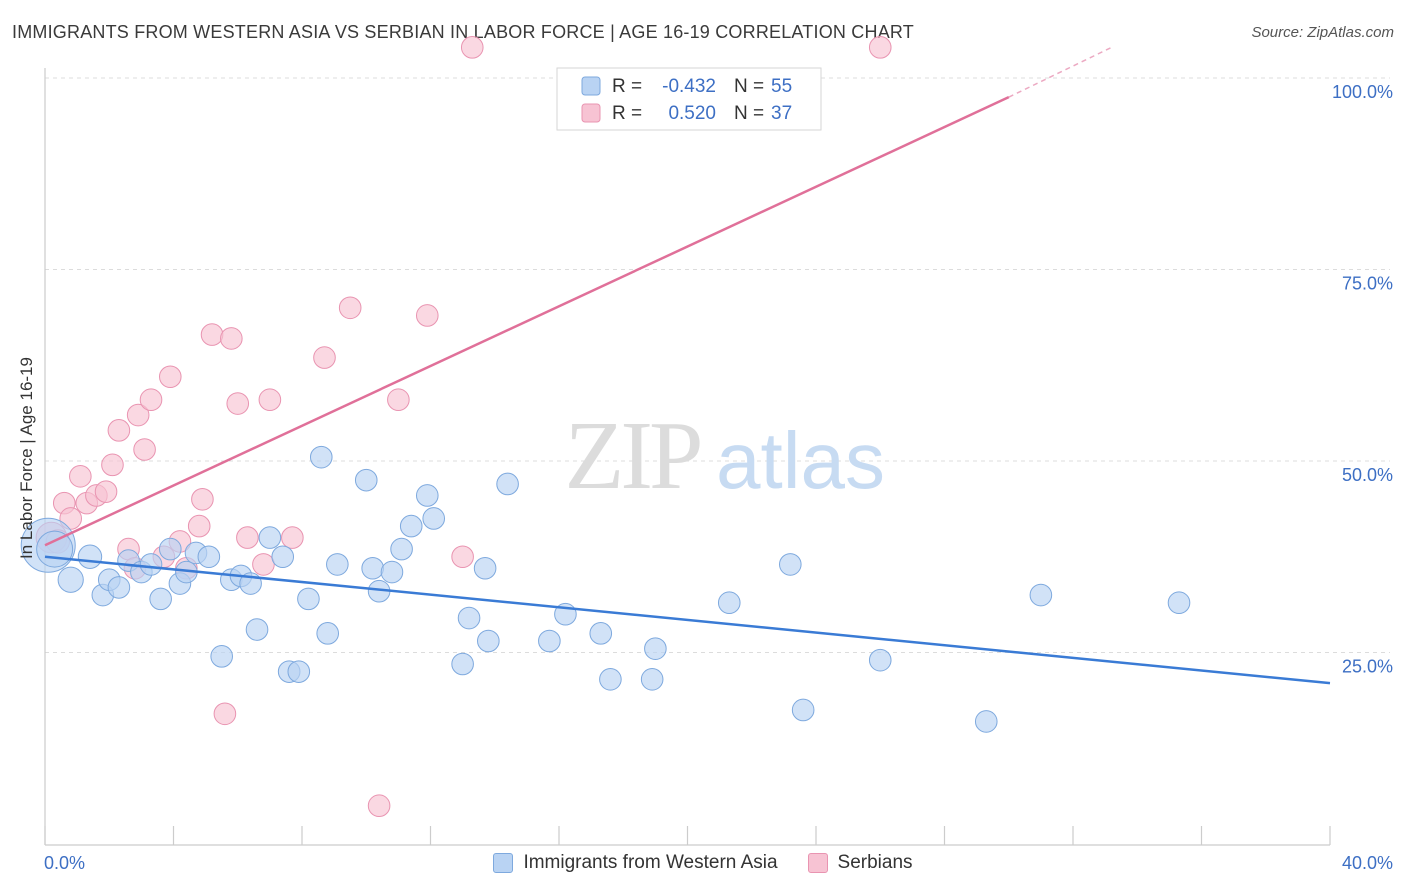  What do you see at coordinates (800, 460) in the screenshot?
I see `watermark-atlas: atlas` at bounding box center [800, 460].